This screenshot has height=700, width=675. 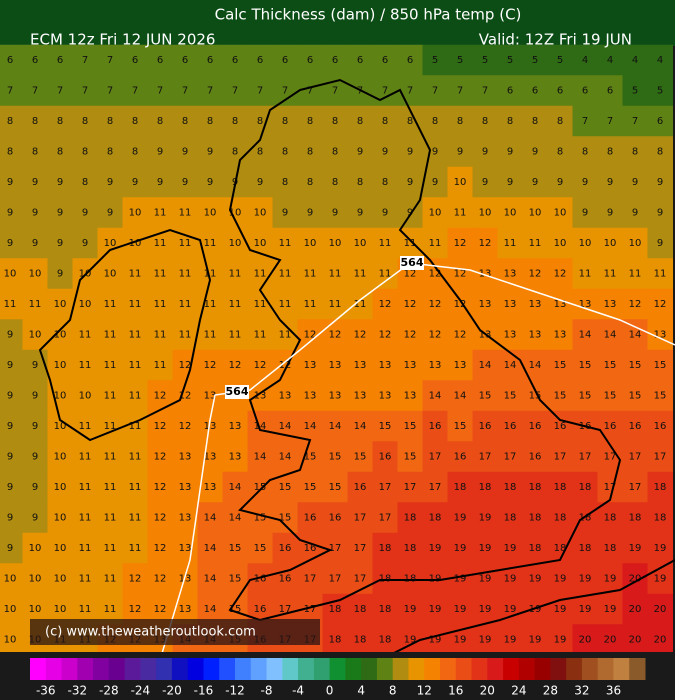 What do you see at coordinates (555, 40) in the screenshot?
I see `valid-time: Valid: 12Z Fri 19 JUN` at bounding box center [555, 40].